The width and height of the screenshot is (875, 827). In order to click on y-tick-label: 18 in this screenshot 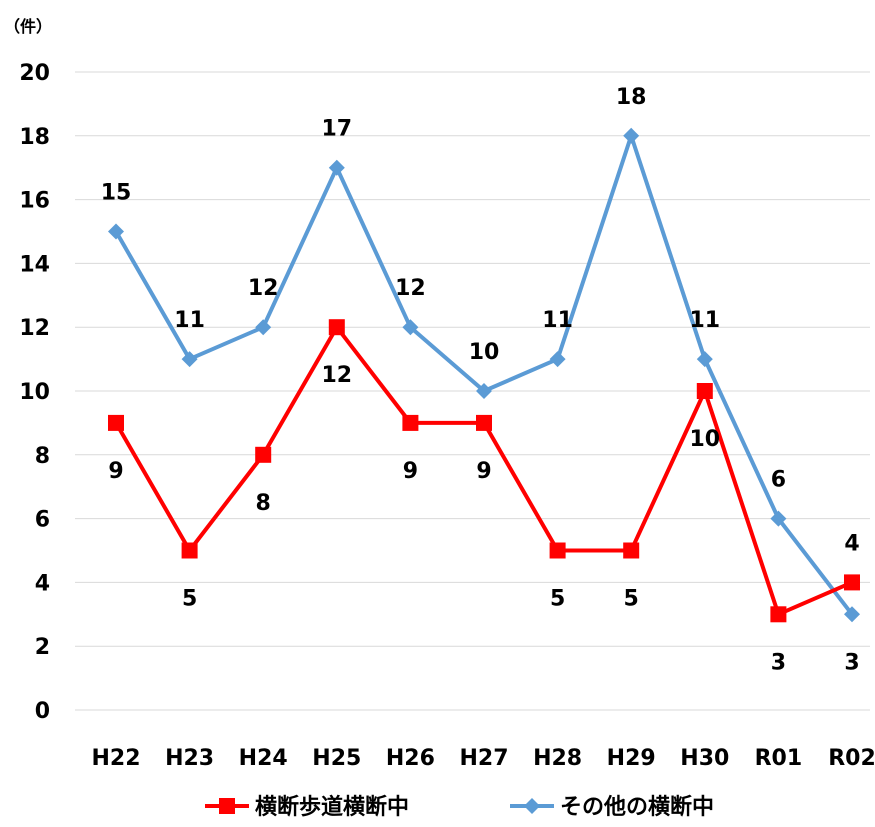, I will do `click(34, 137)`.